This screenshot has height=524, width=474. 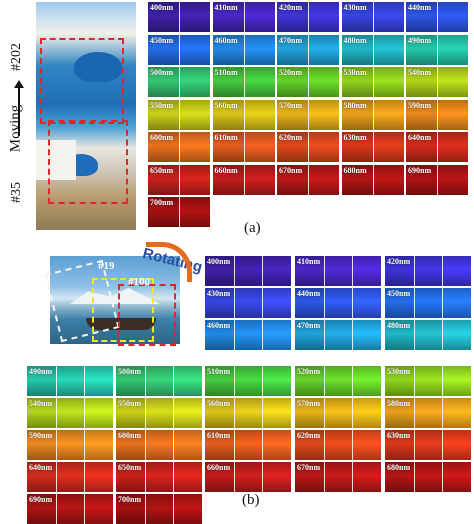 What do you see at coordinates (291, 72) in the screenshot?
I see `wavelength-label: 520nm` at bounding box center [291, 72].